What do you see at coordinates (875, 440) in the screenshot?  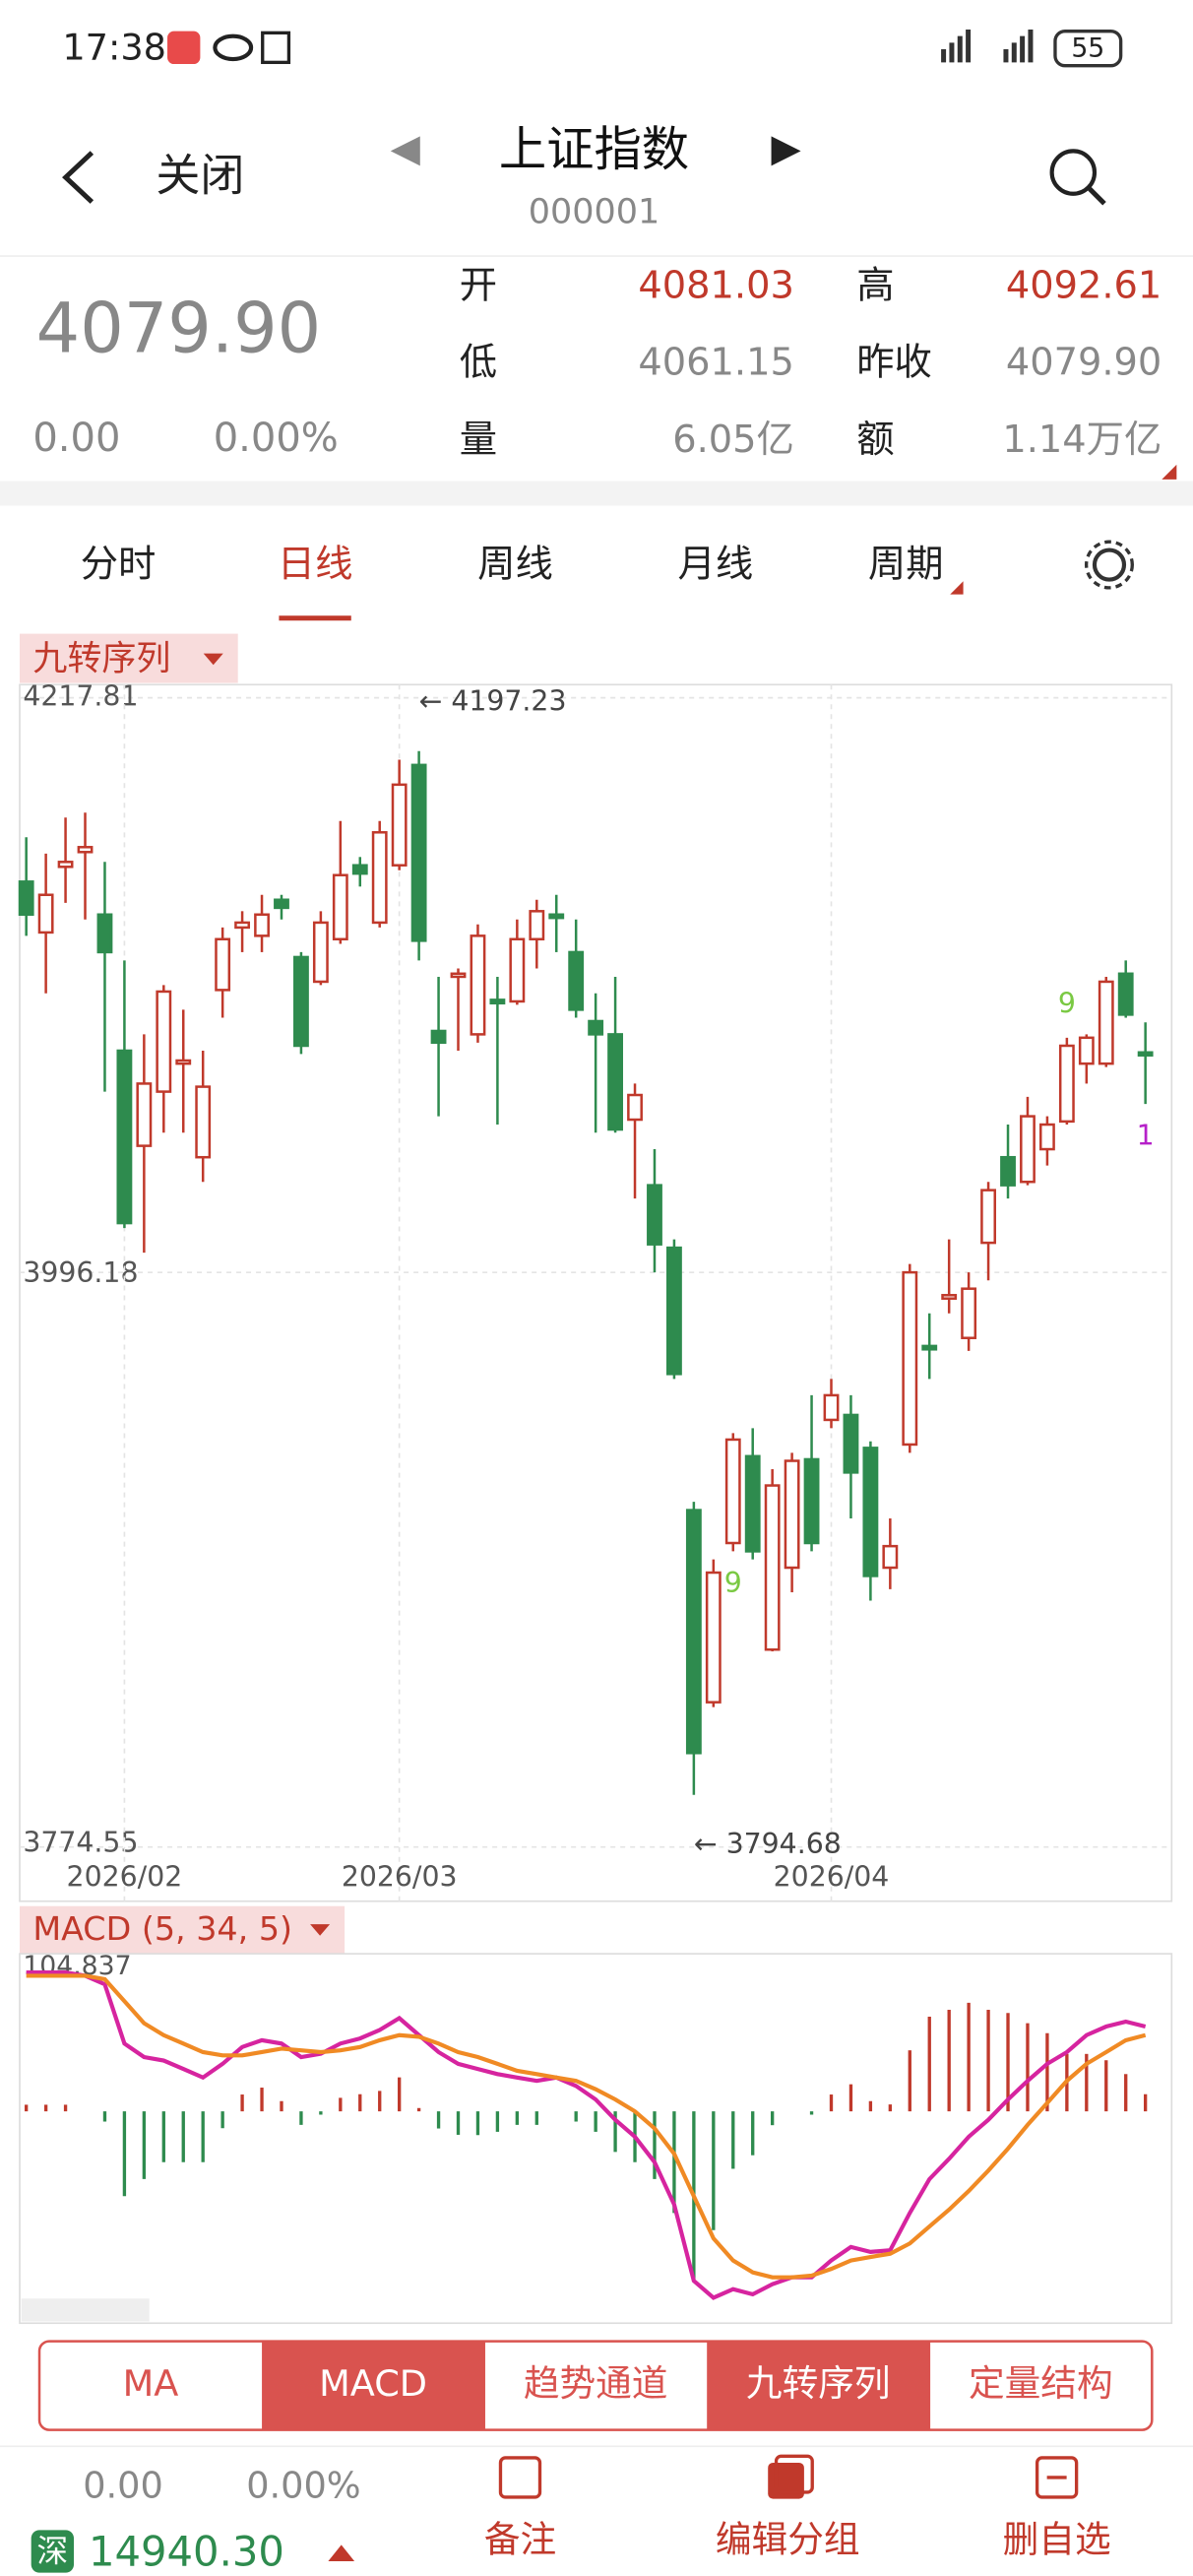 I see `field-label: 额` at bounding box center [875, 440].